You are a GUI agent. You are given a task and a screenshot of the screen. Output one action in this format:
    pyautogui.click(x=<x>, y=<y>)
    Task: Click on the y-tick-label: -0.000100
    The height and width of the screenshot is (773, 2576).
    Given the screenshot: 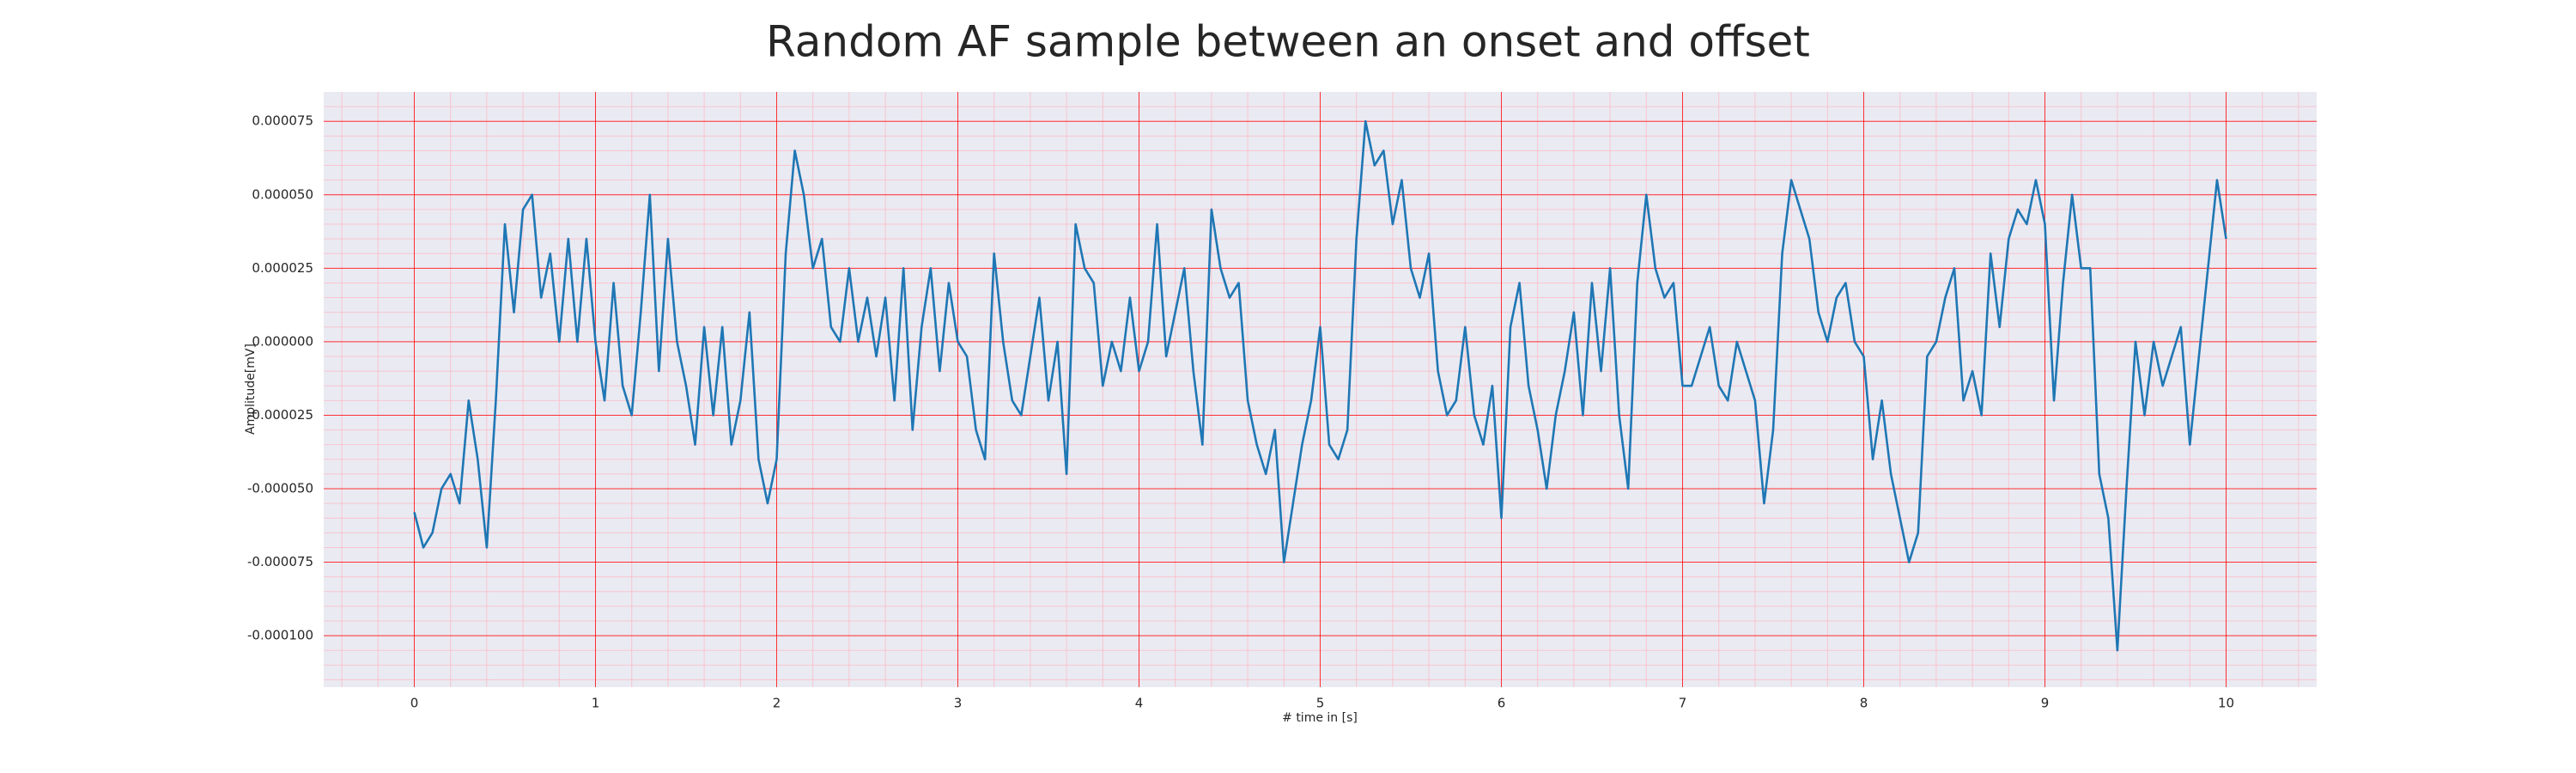 What is the action you would take?
    pyautogui.click(x=280, y=635)
    